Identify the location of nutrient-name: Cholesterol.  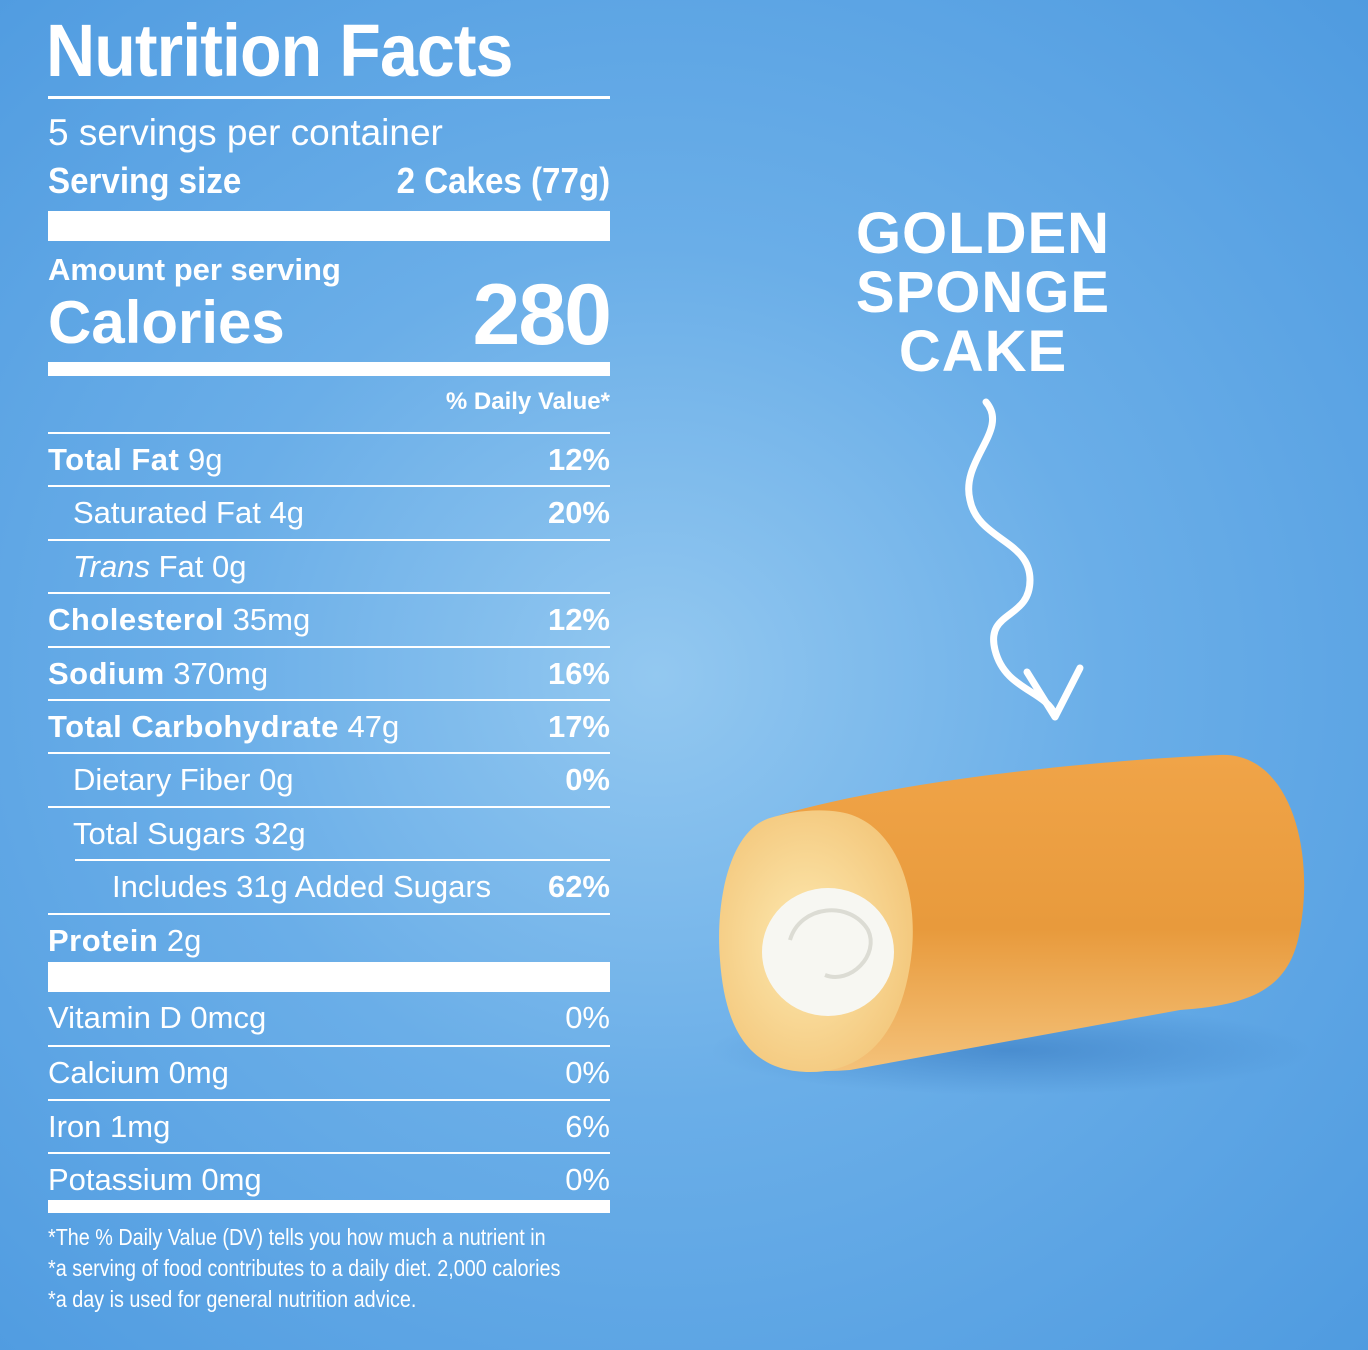
(136, 620).